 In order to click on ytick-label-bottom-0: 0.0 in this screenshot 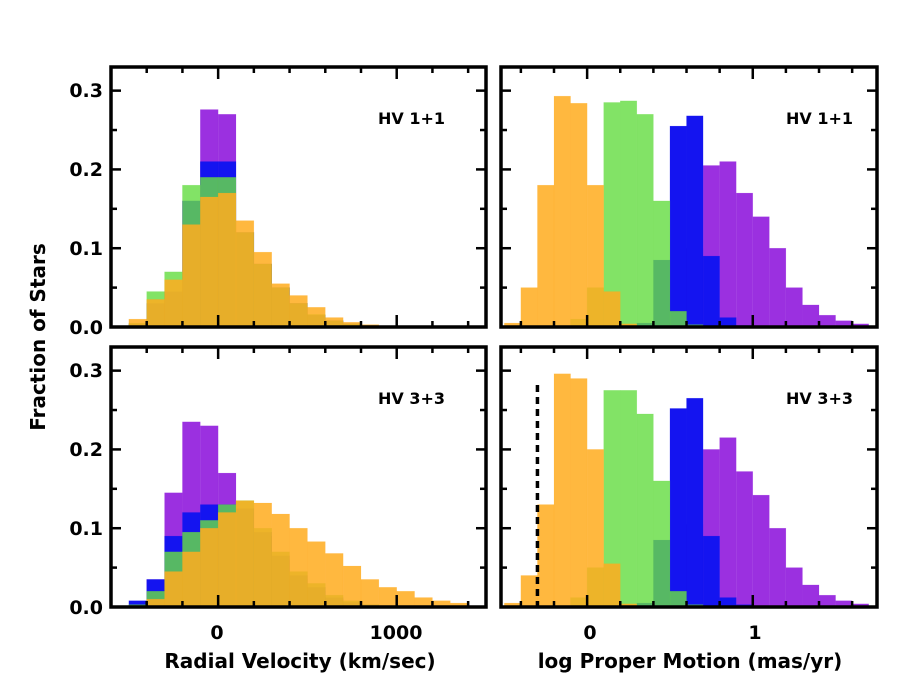, I will do `click(86, 608)`.